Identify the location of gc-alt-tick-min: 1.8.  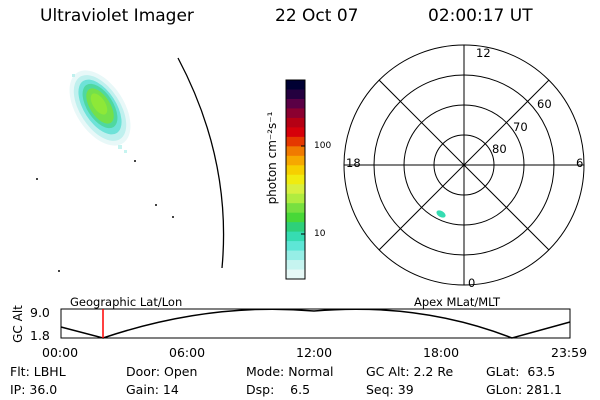
(40, 335).